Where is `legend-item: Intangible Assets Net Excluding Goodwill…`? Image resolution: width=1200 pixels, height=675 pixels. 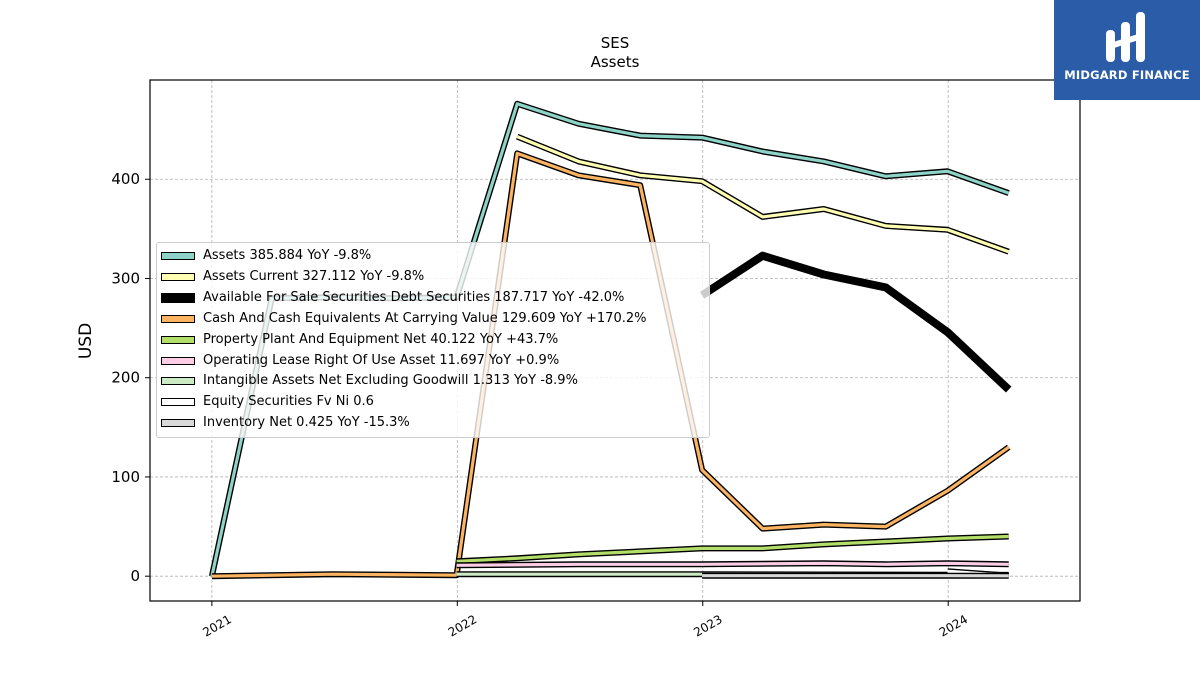
legend-item: Intangible Assets Net Excluding Goodwill… is located at coordinates (433, 381).